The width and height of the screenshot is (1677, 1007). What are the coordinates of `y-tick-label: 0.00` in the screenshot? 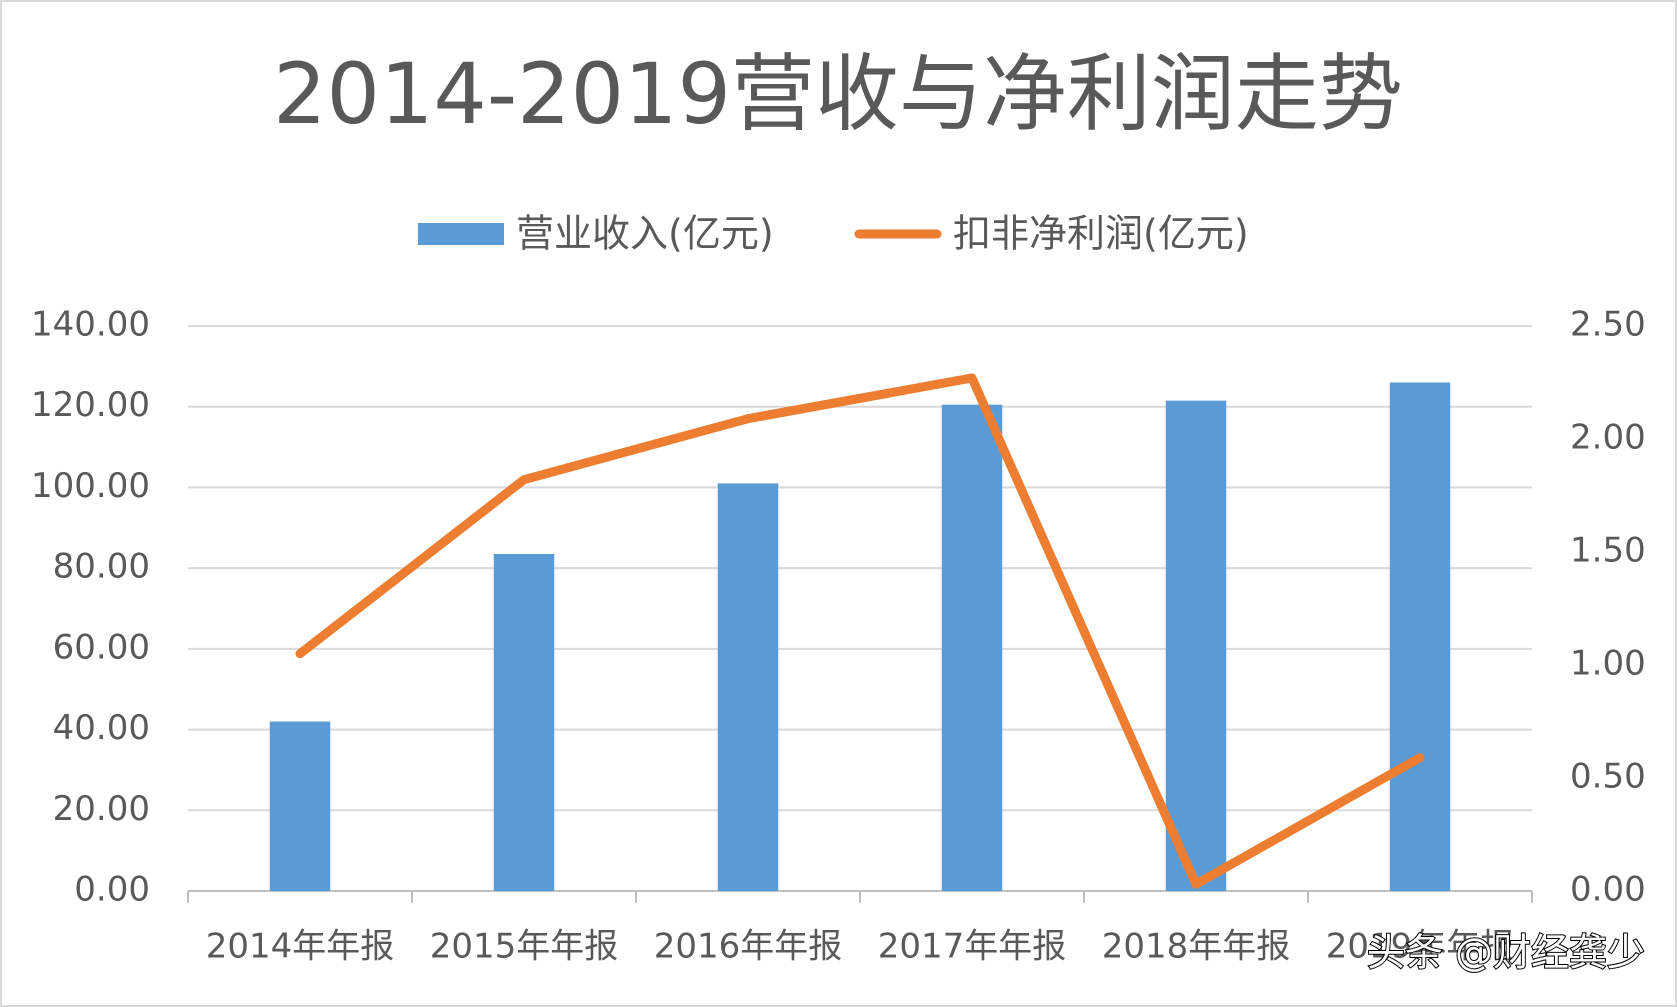 It's located at (112, 890).